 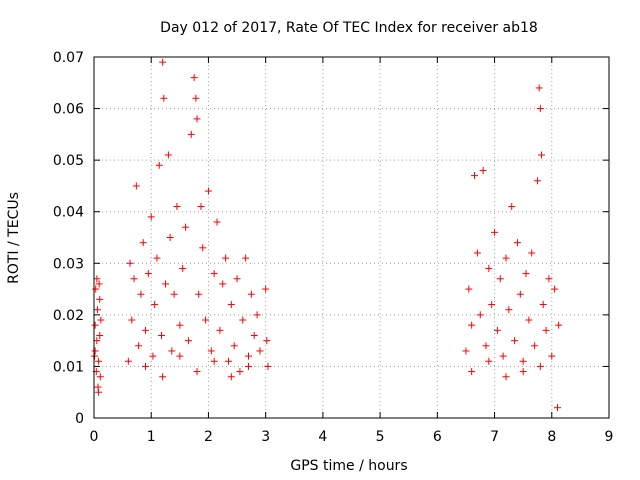 I want to click on y-tick-label: 0.04, so click(x=68, y=213).